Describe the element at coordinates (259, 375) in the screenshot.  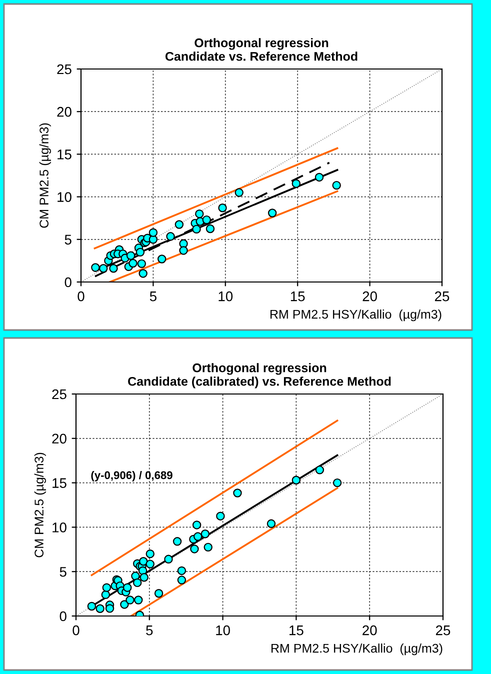
I see `chart-title: Orthogonal regression Candidate (calibrated) vs. Reference Method` at that location.